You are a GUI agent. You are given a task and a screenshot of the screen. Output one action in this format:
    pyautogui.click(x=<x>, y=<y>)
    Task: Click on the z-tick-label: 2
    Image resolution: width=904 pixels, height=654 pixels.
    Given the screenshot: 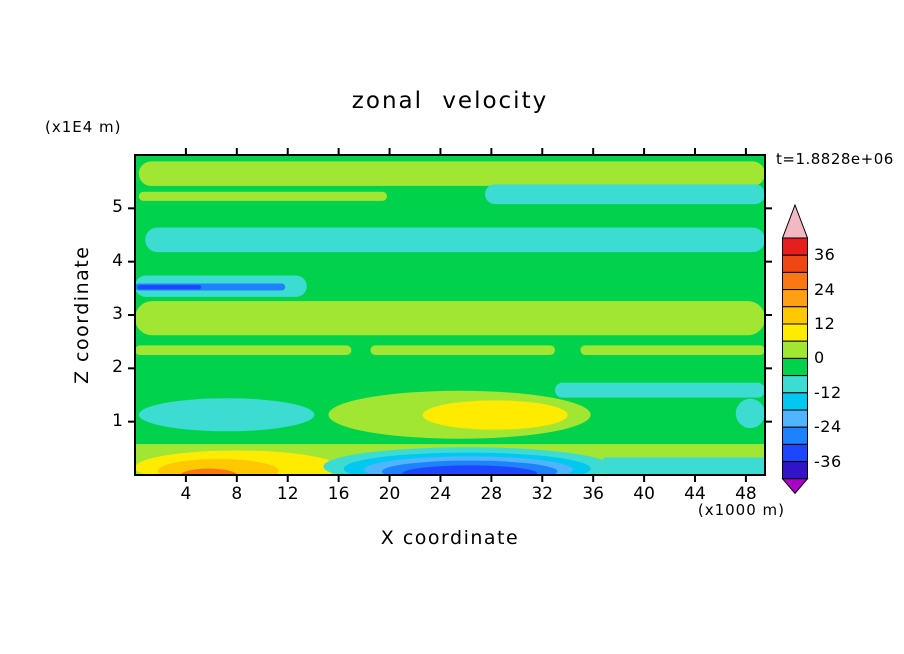 What is the action you would take?
    pyautogui.click(x=117, y=367)
    